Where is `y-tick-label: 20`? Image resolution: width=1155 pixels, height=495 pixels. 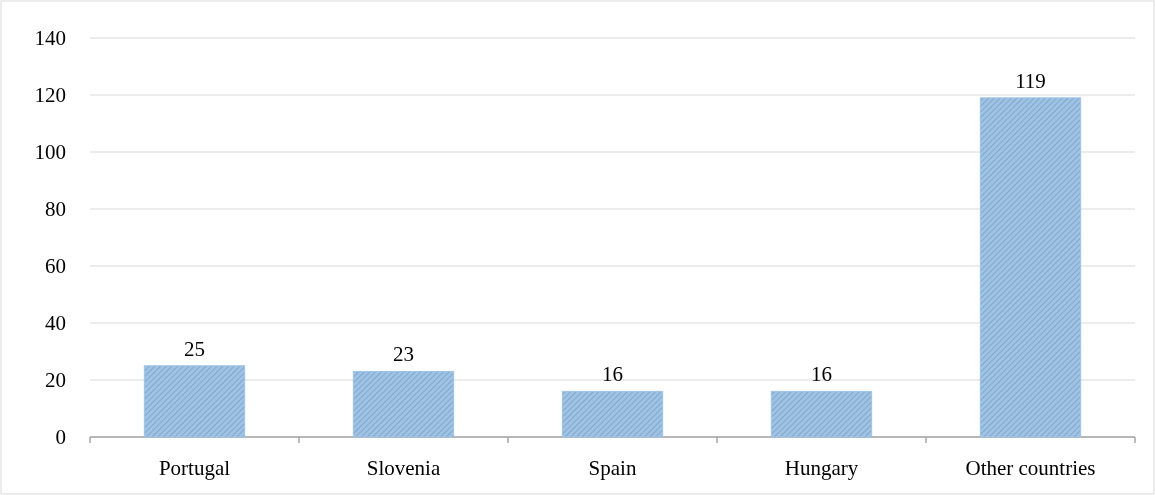 y-tick-label: 20 is located at coordinates (55, 380).